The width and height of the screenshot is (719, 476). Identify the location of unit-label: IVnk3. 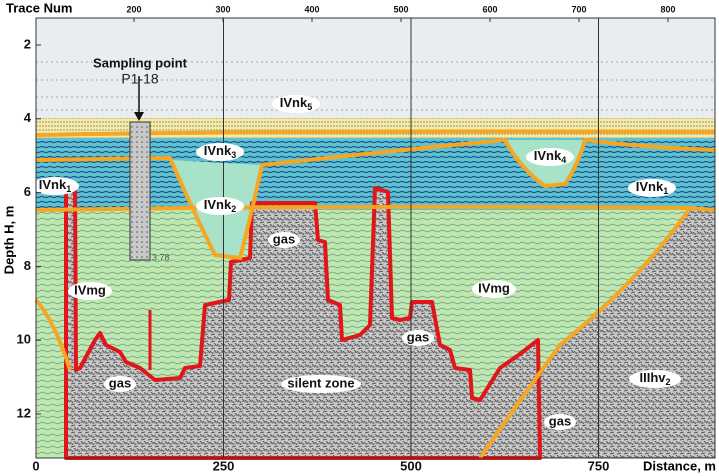
(220, 151).